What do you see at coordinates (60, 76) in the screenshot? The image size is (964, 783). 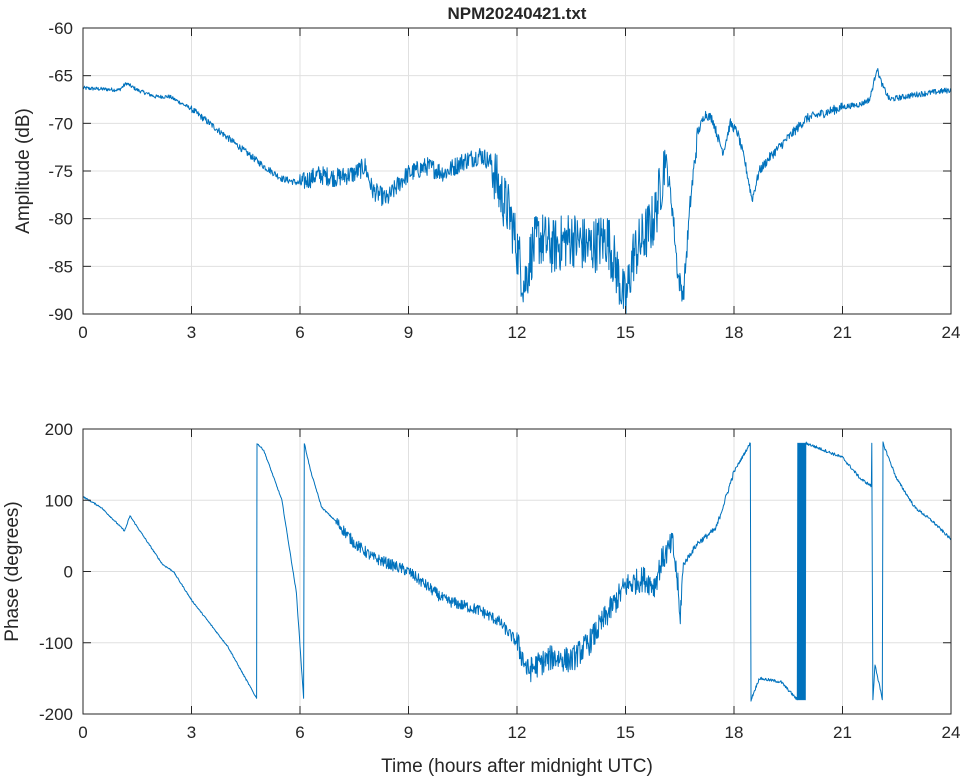 I see `y-tick-label: -65` at bounding box center [60, 76].